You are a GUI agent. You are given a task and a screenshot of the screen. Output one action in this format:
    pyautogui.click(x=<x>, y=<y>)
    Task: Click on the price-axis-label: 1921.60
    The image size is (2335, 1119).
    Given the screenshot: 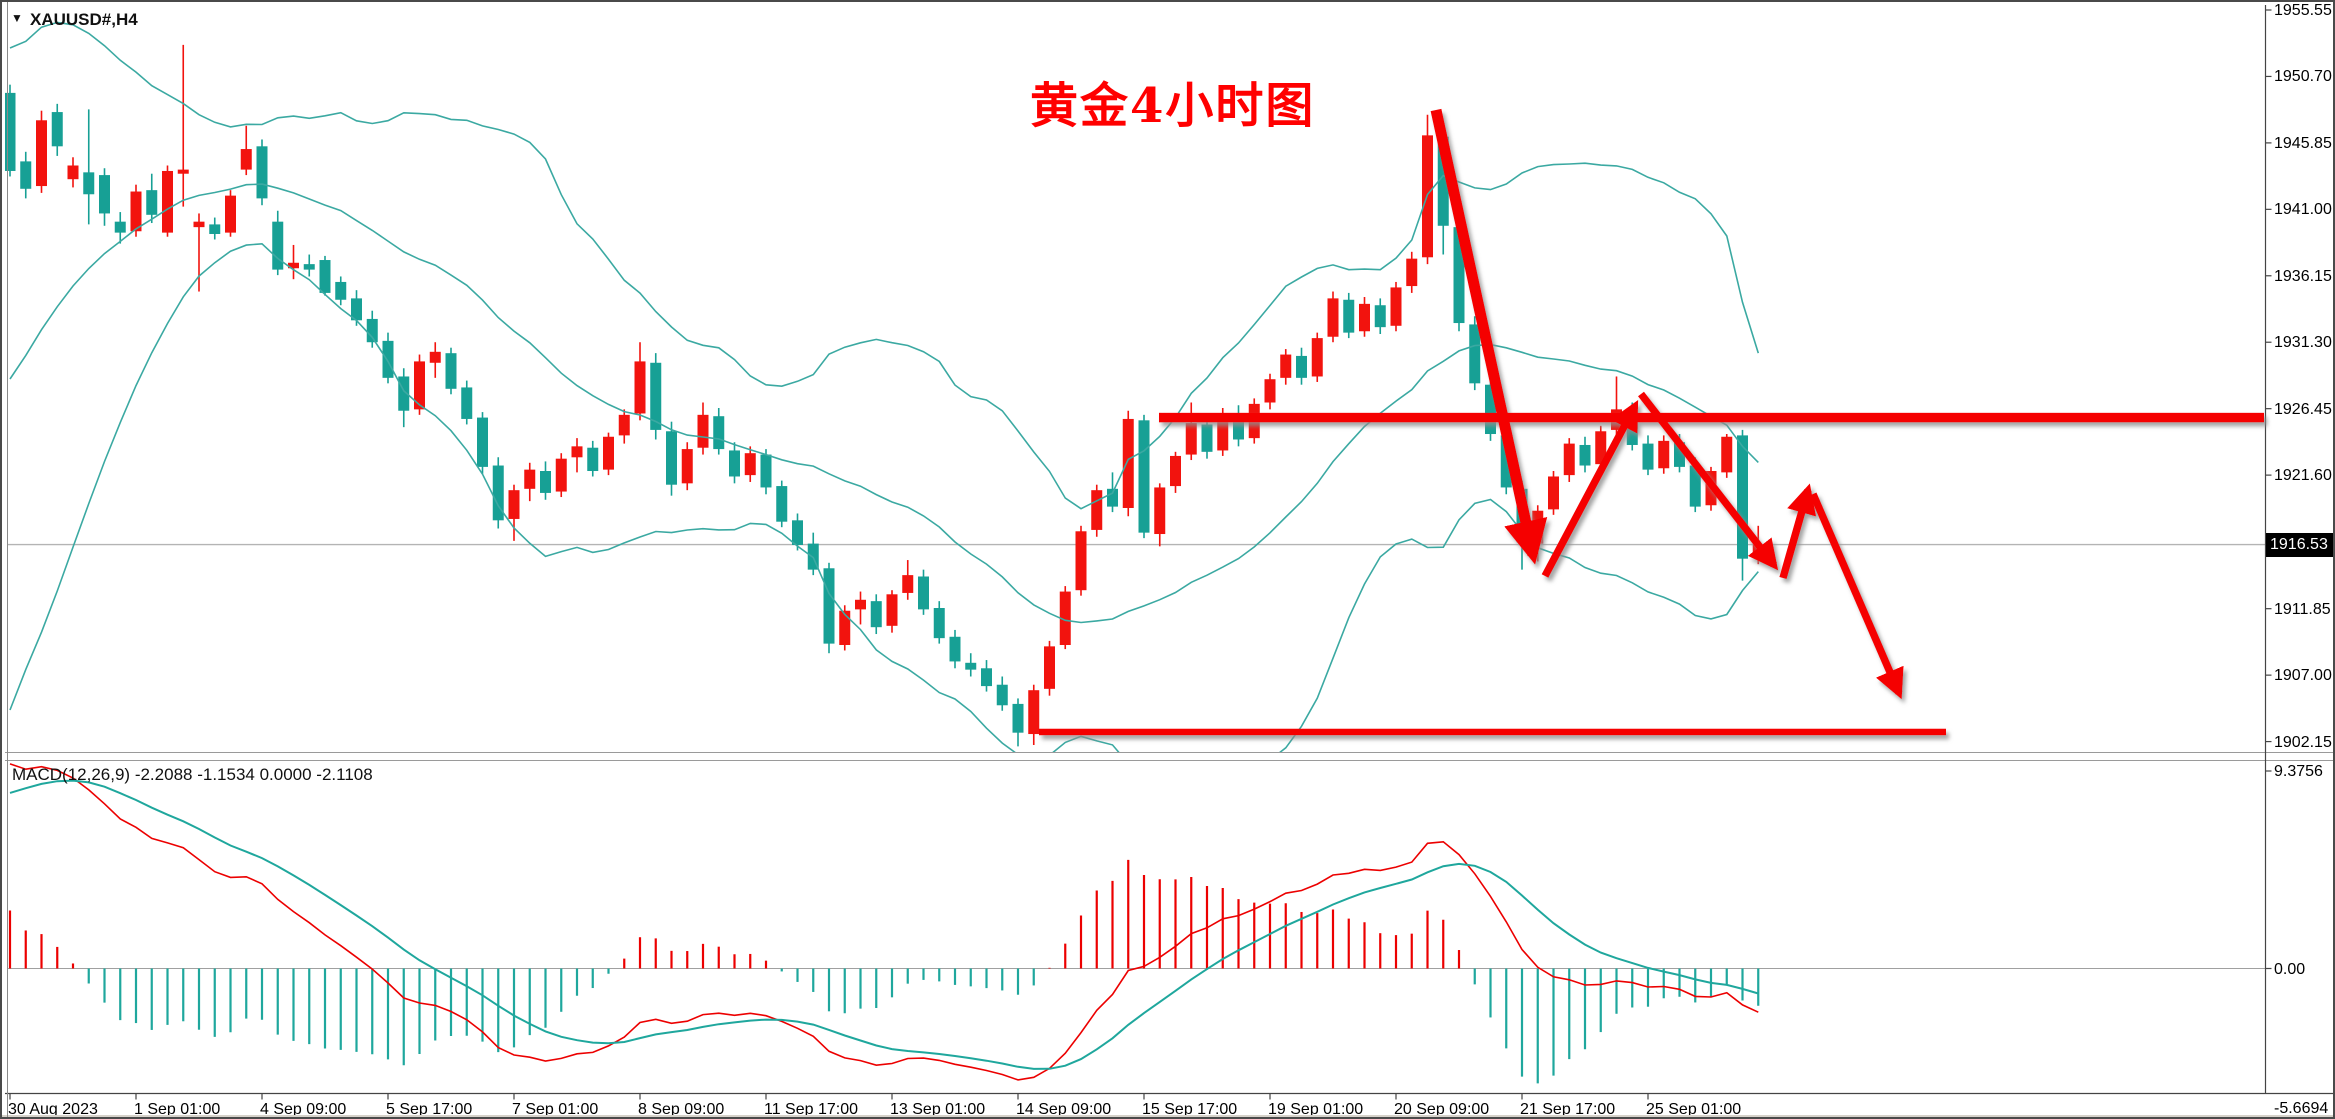 What is the action you would take?
    pyautogui.click(x=2303, y=476)
    